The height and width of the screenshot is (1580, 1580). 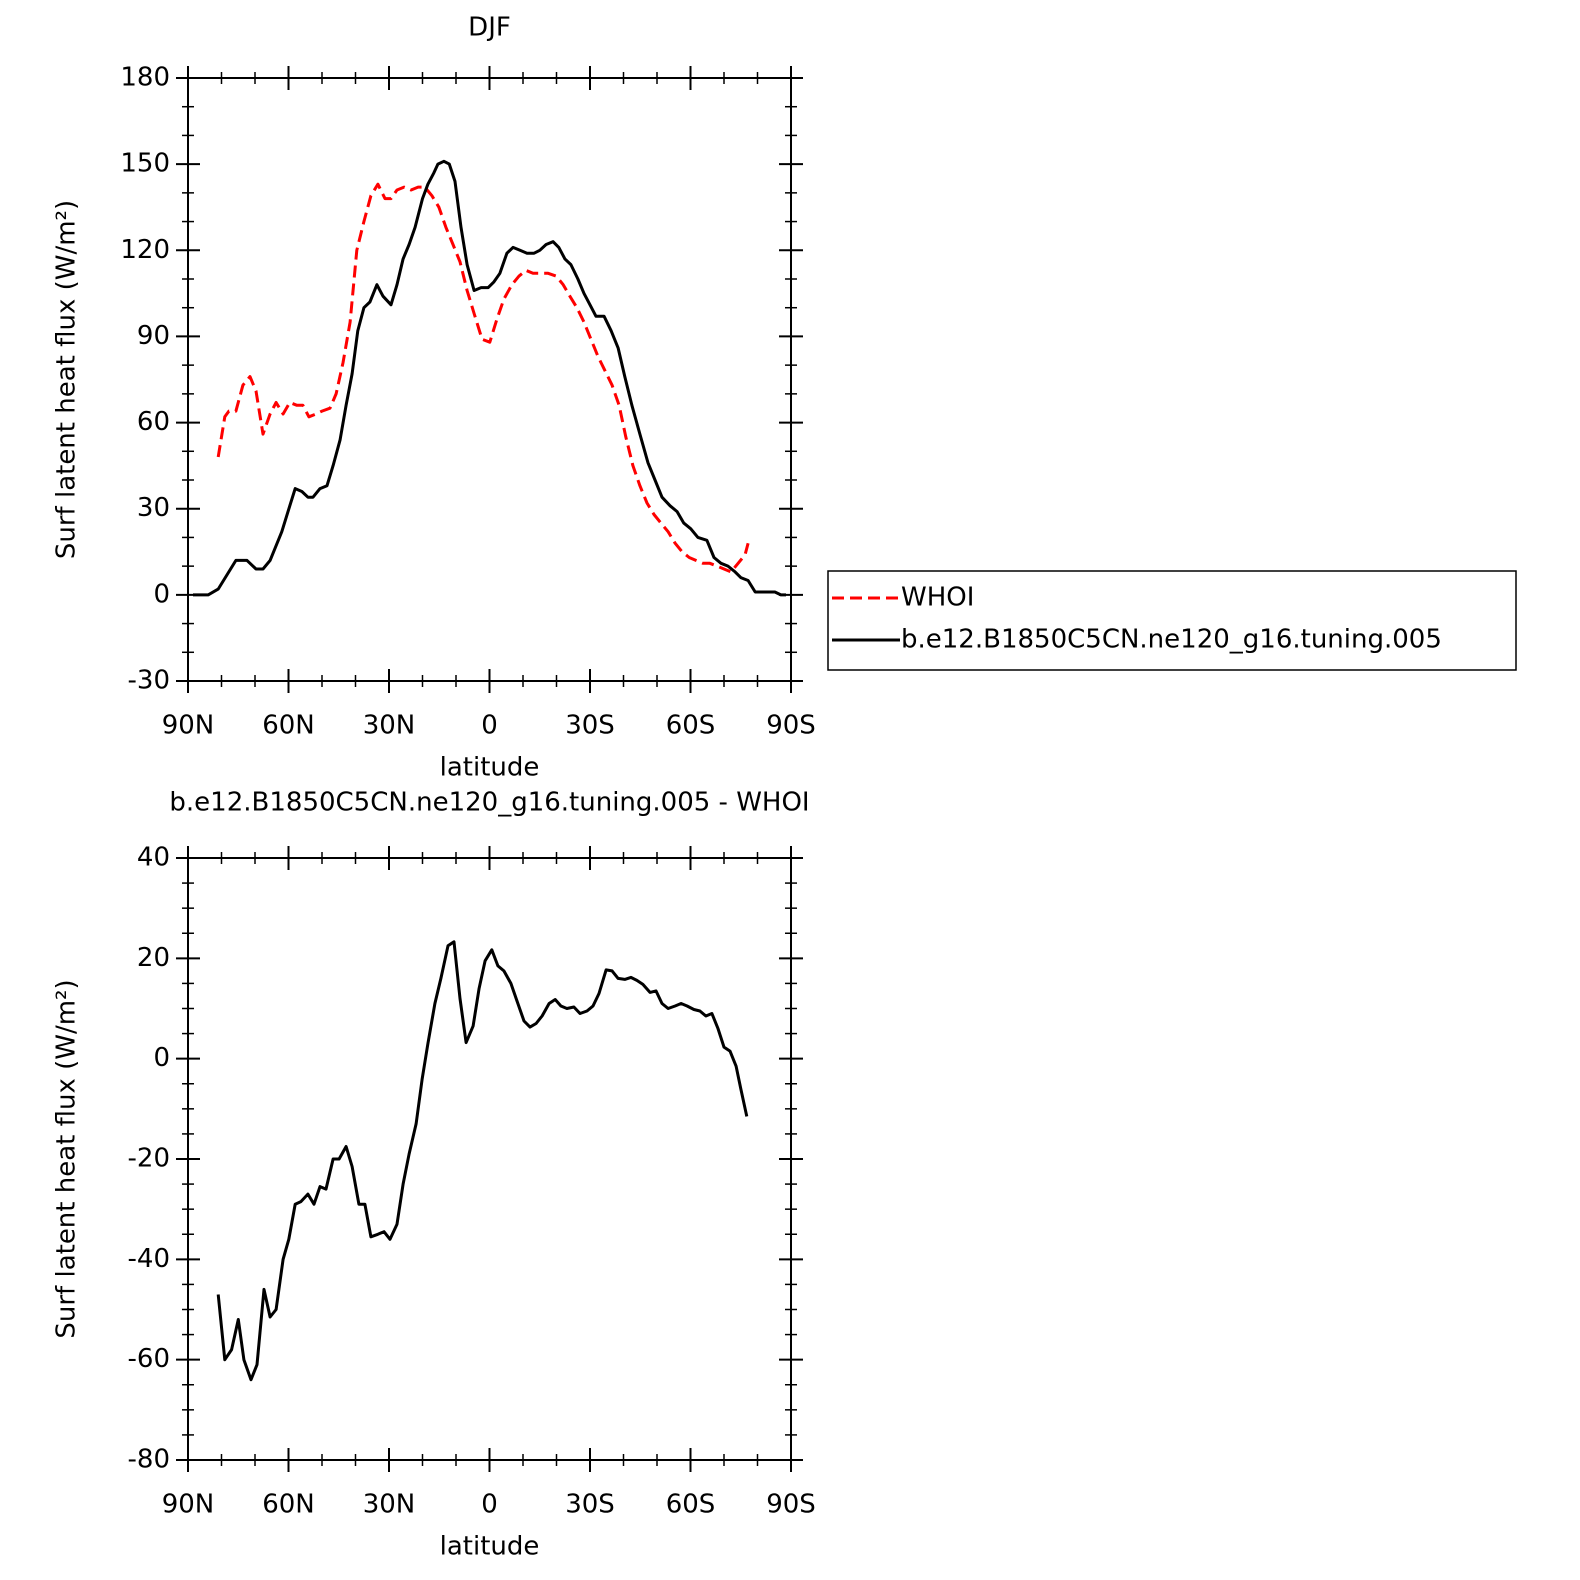 What do you see at coordinates (149, 1259) in the screenshot?
I see `y-tick-label: -40` at bounding box center [149, 1259].